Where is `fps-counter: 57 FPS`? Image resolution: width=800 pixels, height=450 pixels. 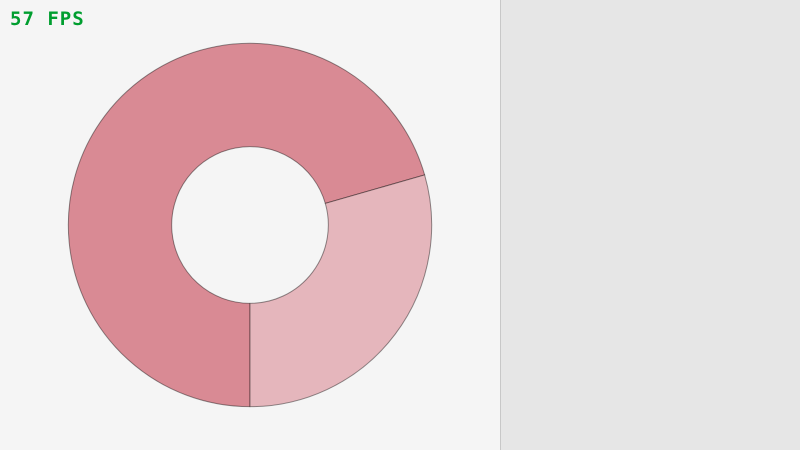 fps-counter: 57 FPS is located at coordinates (47, 19).